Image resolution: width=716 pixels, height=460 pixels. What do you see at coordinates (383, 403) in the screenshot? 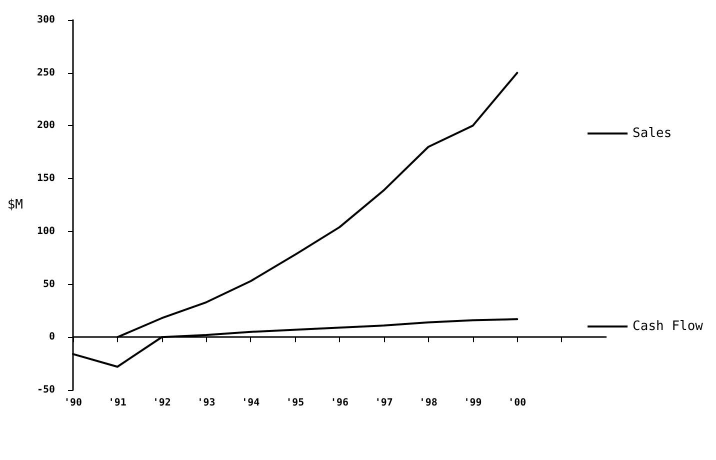
I see `x-tick-label: '97` at bounding box center [383, 403].